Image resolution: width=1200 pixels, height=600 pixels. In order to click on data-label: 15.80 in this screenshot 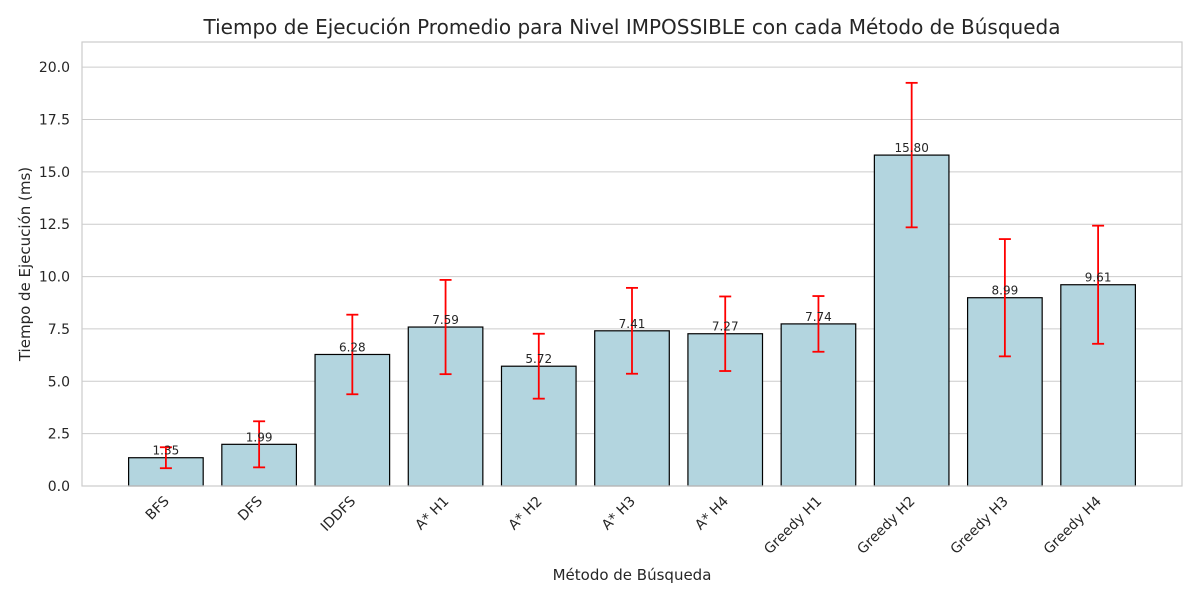, I will do `click(911, 148)`.